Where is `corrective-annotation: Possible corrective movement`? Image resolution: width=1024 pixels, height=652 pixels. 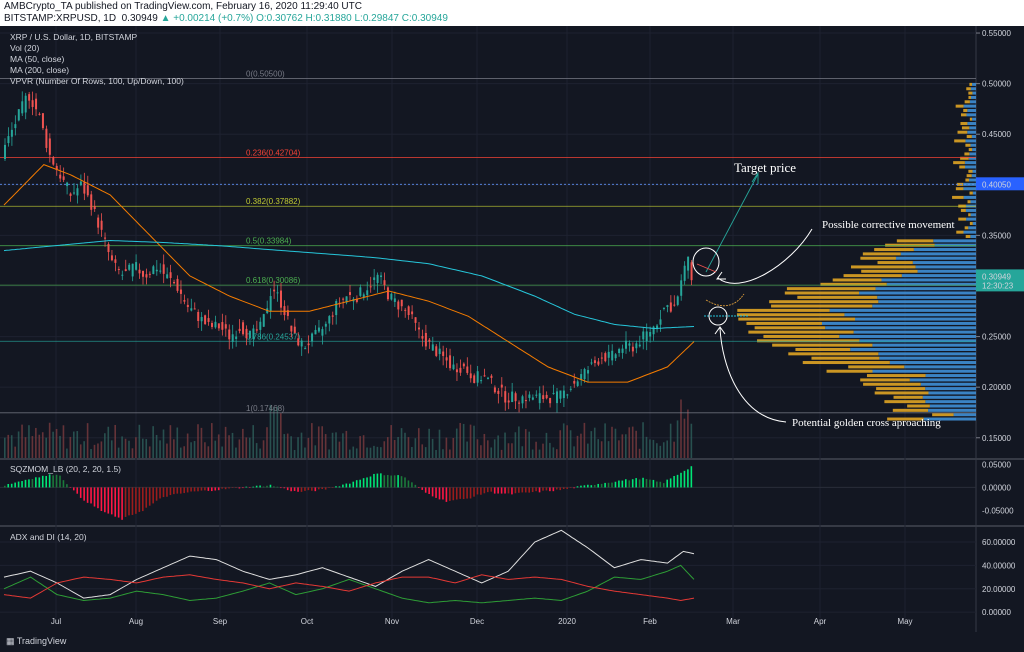
corrective-annotation: Possible corrective movement is located at coordinates (888, 225).